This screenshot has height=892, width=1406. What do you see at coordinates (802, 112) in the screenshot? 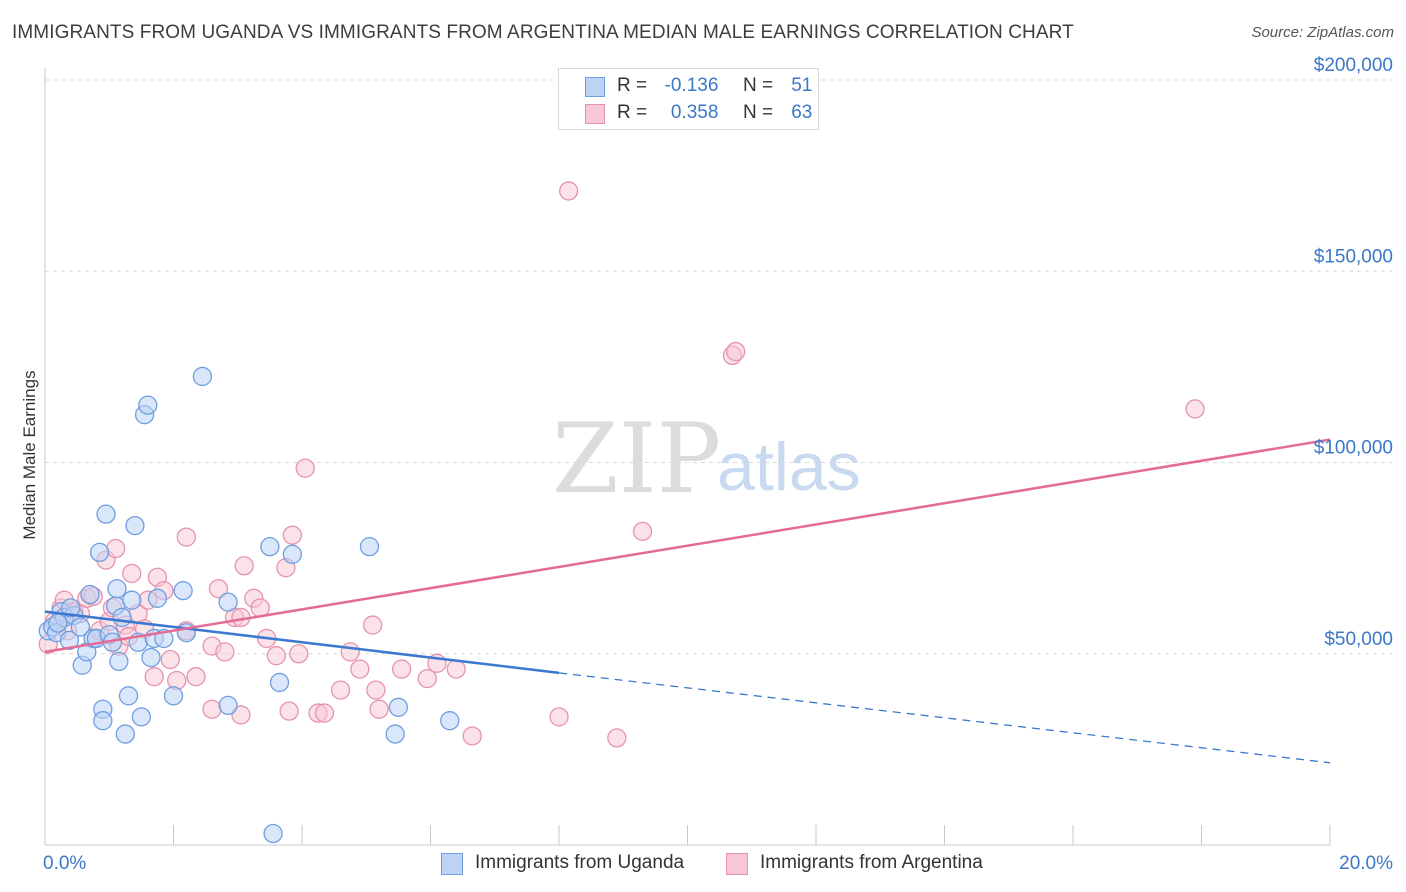
I see `legend-n-value: 63` at bounding box center [802, 112].